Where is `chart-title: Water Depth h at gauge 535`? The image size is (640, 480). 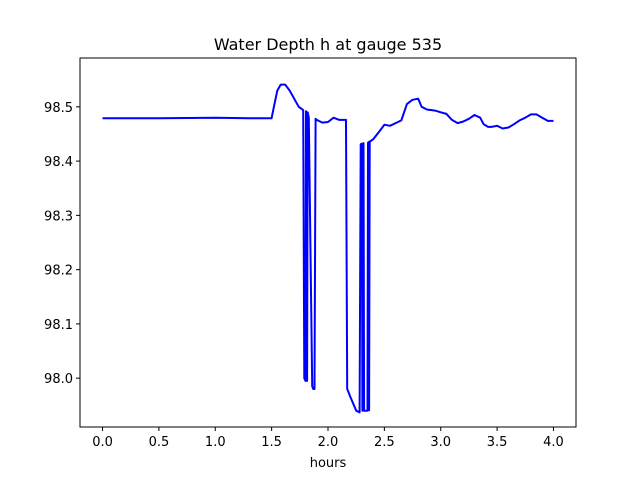
chart-title: Water Depth h at gauge 535 is located at coordinates (328, 44).